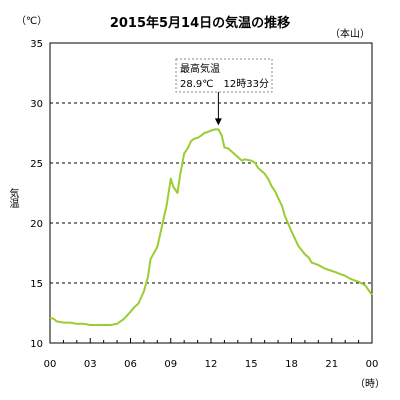 This screenshot has width=400, height=400. I want to click on x-tick-label: 15, so click(251, 364).